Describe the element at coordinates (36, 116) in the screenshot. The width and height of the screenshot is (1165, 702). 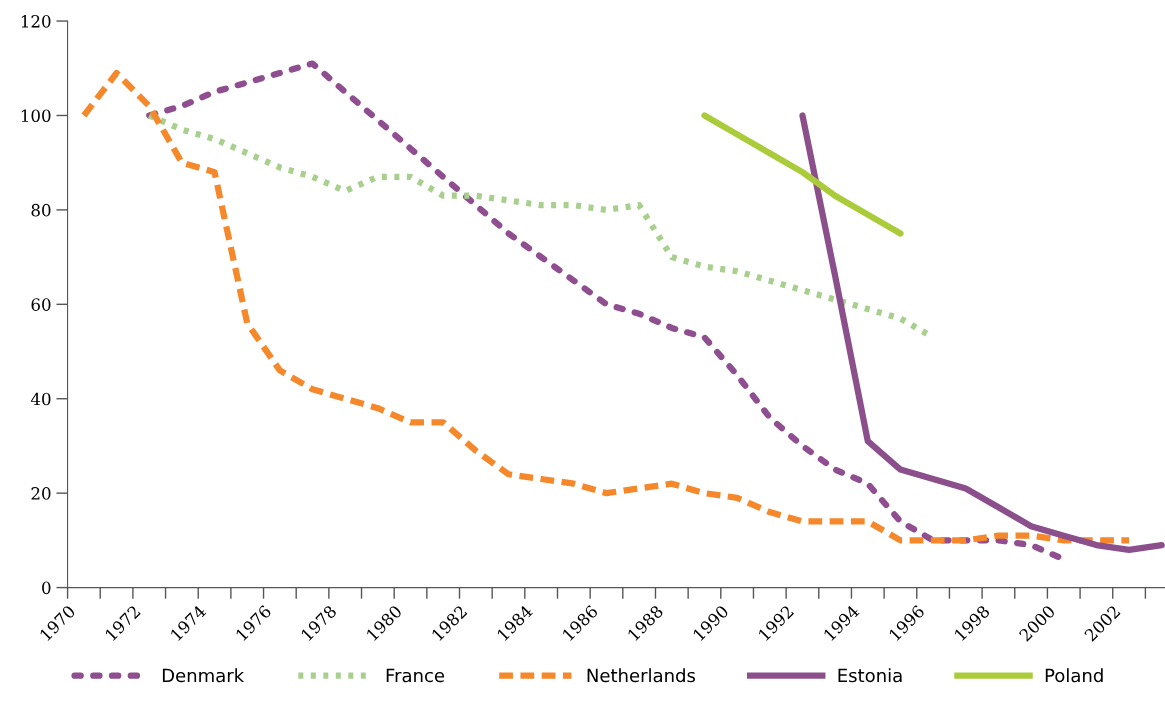
I see `y-tick-label: 100` at that location.